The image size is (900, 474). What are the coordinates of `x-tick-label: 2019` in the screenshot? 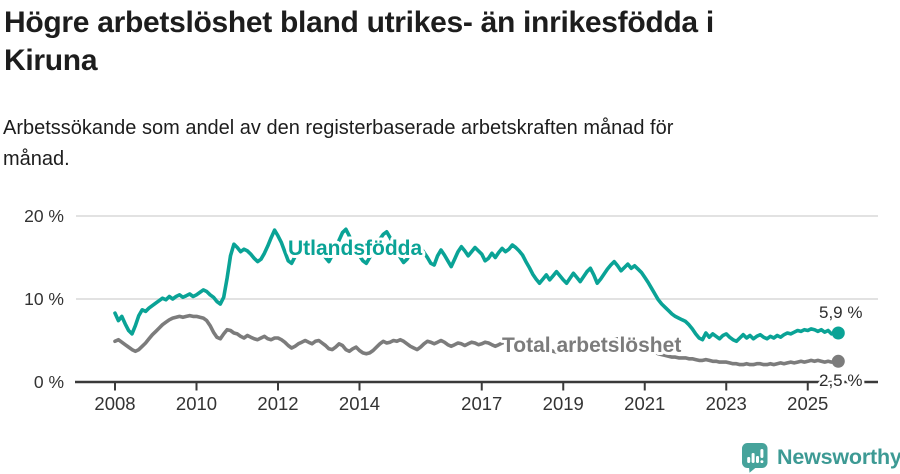 It's located at (563, 403).